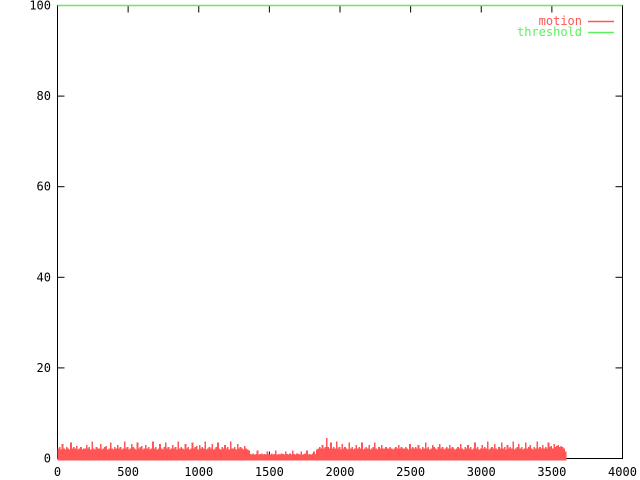 The width and height of the screenshot is (640, 480). Describe the element at coordinates (198, 472) in the screenshot. I see `x-tick-label: 1000` at that location.